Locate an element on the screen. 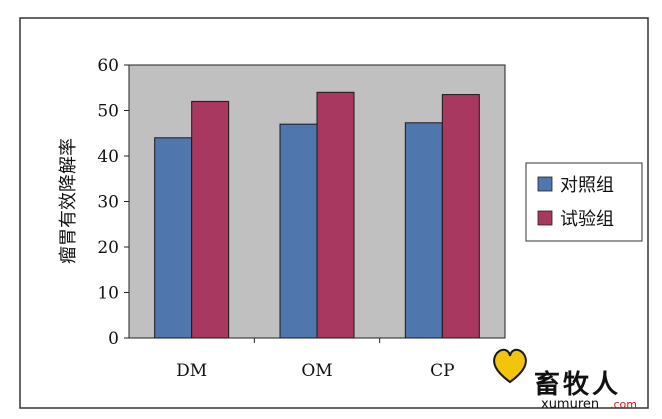  legend-label-treatment: 试验组 is located at coordinates (587, 219).